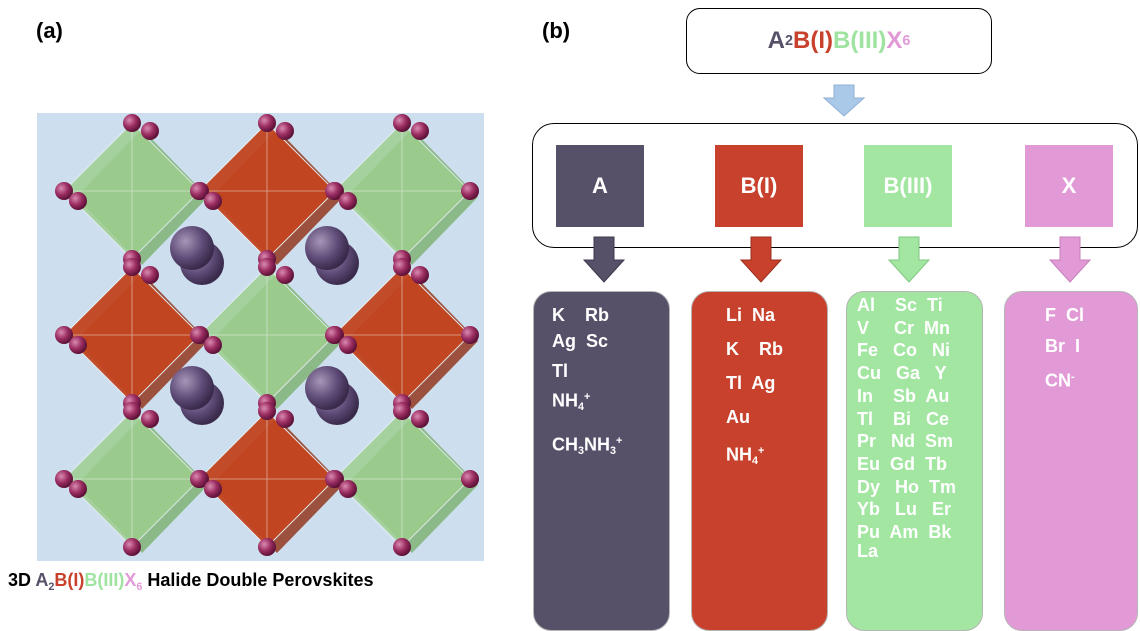 This screenshot has height=631, width=1140. Describe the element at coordinates (560, 371) in the screenshot. I see `a-elements-line-3: Tl` at that location.